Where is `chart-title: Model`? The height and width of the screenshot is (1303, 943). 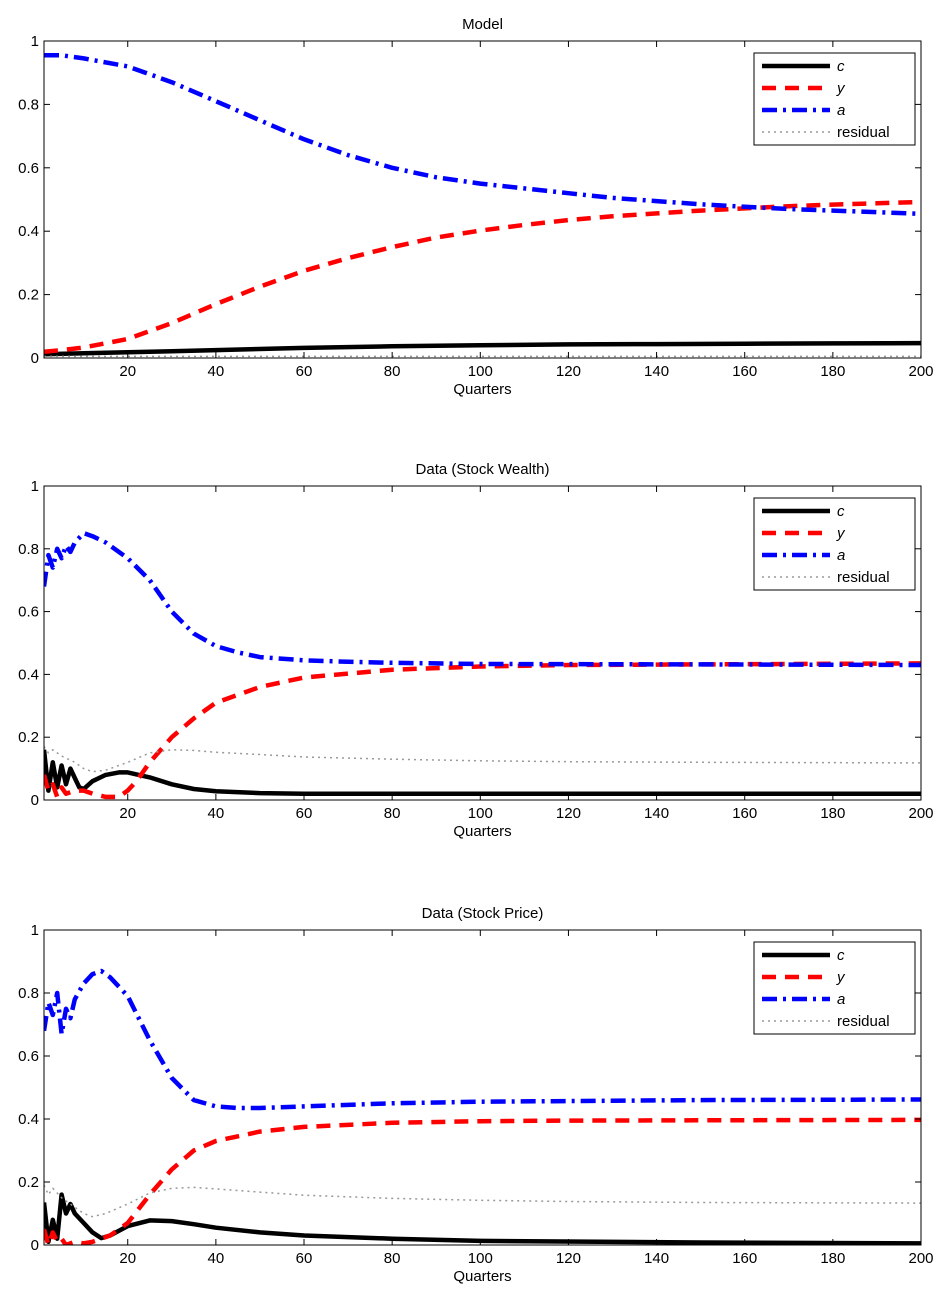 chart-title: Model is located at coordinates (482, 24).